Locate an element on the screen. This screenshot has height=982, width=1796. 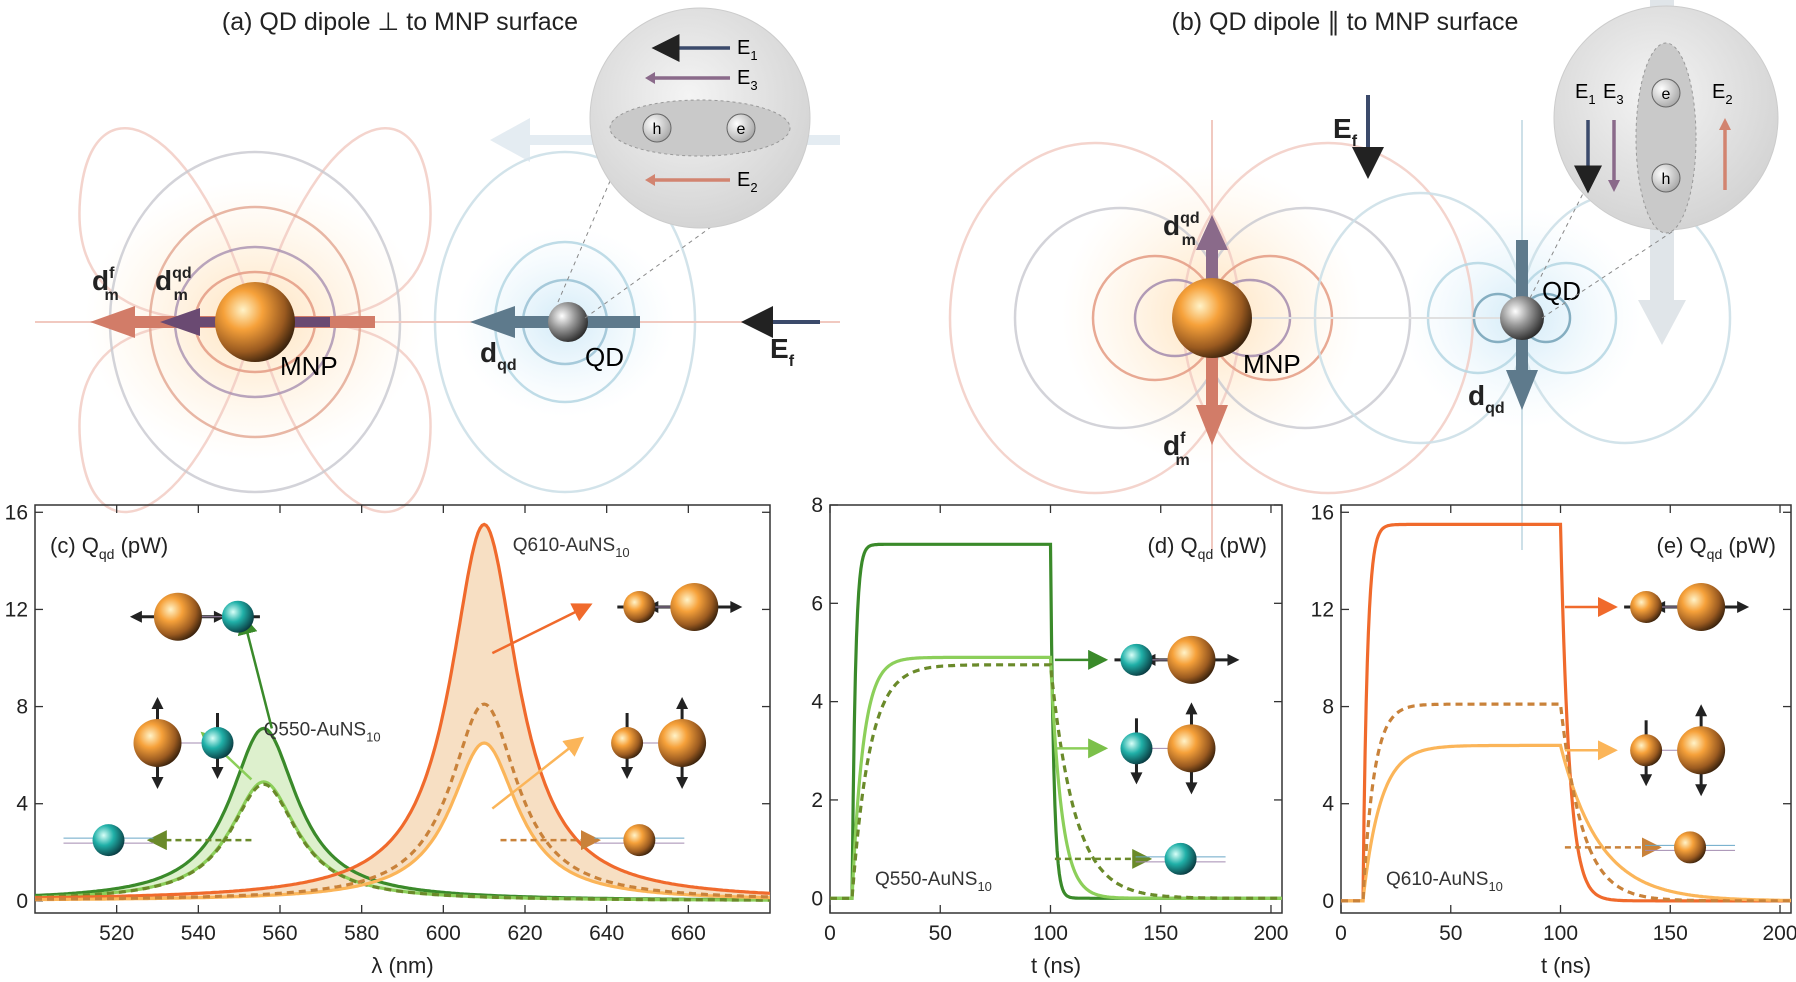
y-tick-label-e: 8 is located at coordinates (1328, 707).